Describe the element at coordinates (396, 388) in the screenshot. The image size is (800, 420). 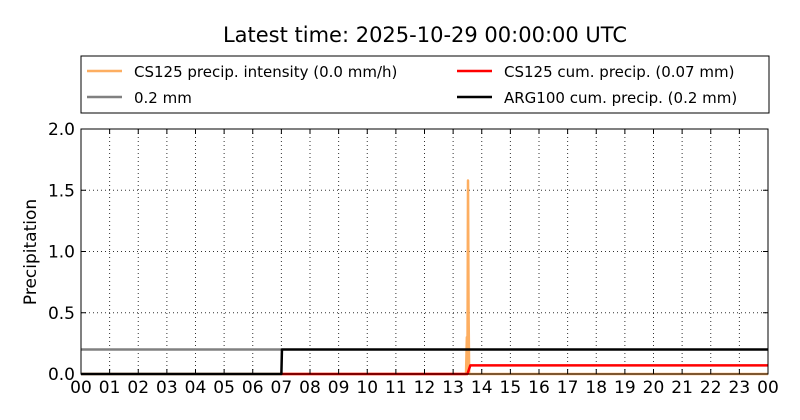
I see `x-tick-label: 11` at that location.